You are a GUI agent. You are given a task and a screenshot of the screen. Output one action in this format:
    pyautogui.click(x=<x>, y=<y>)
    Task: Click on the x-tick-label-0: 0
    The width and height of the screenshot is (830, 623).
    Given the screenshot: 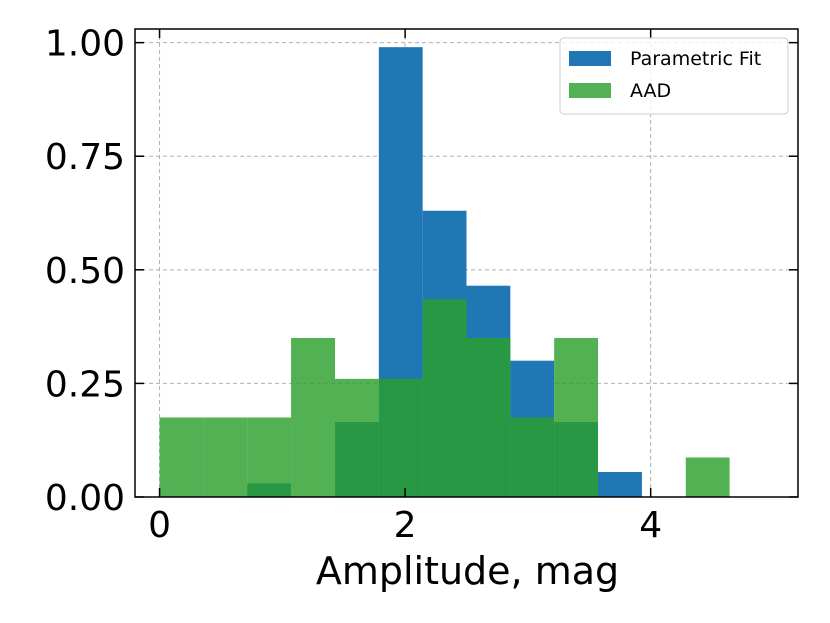 What is the action you would take?
    pyautogui.click(x=159, y=525)
    